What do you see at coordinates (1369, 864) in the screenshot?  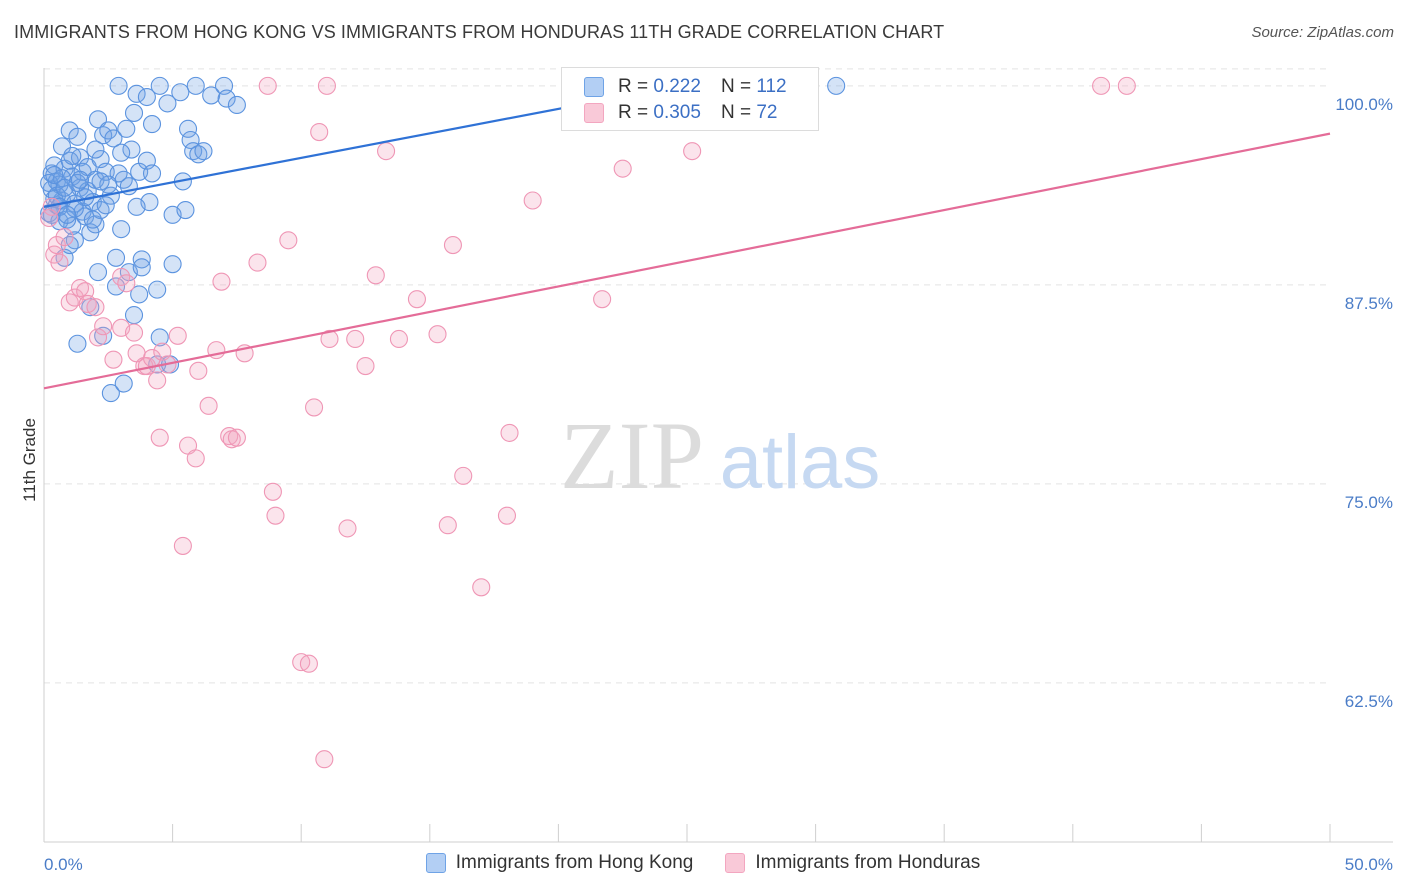 I see `x-tick-label-max: 50.0%` at bounding box center [1369, 864].